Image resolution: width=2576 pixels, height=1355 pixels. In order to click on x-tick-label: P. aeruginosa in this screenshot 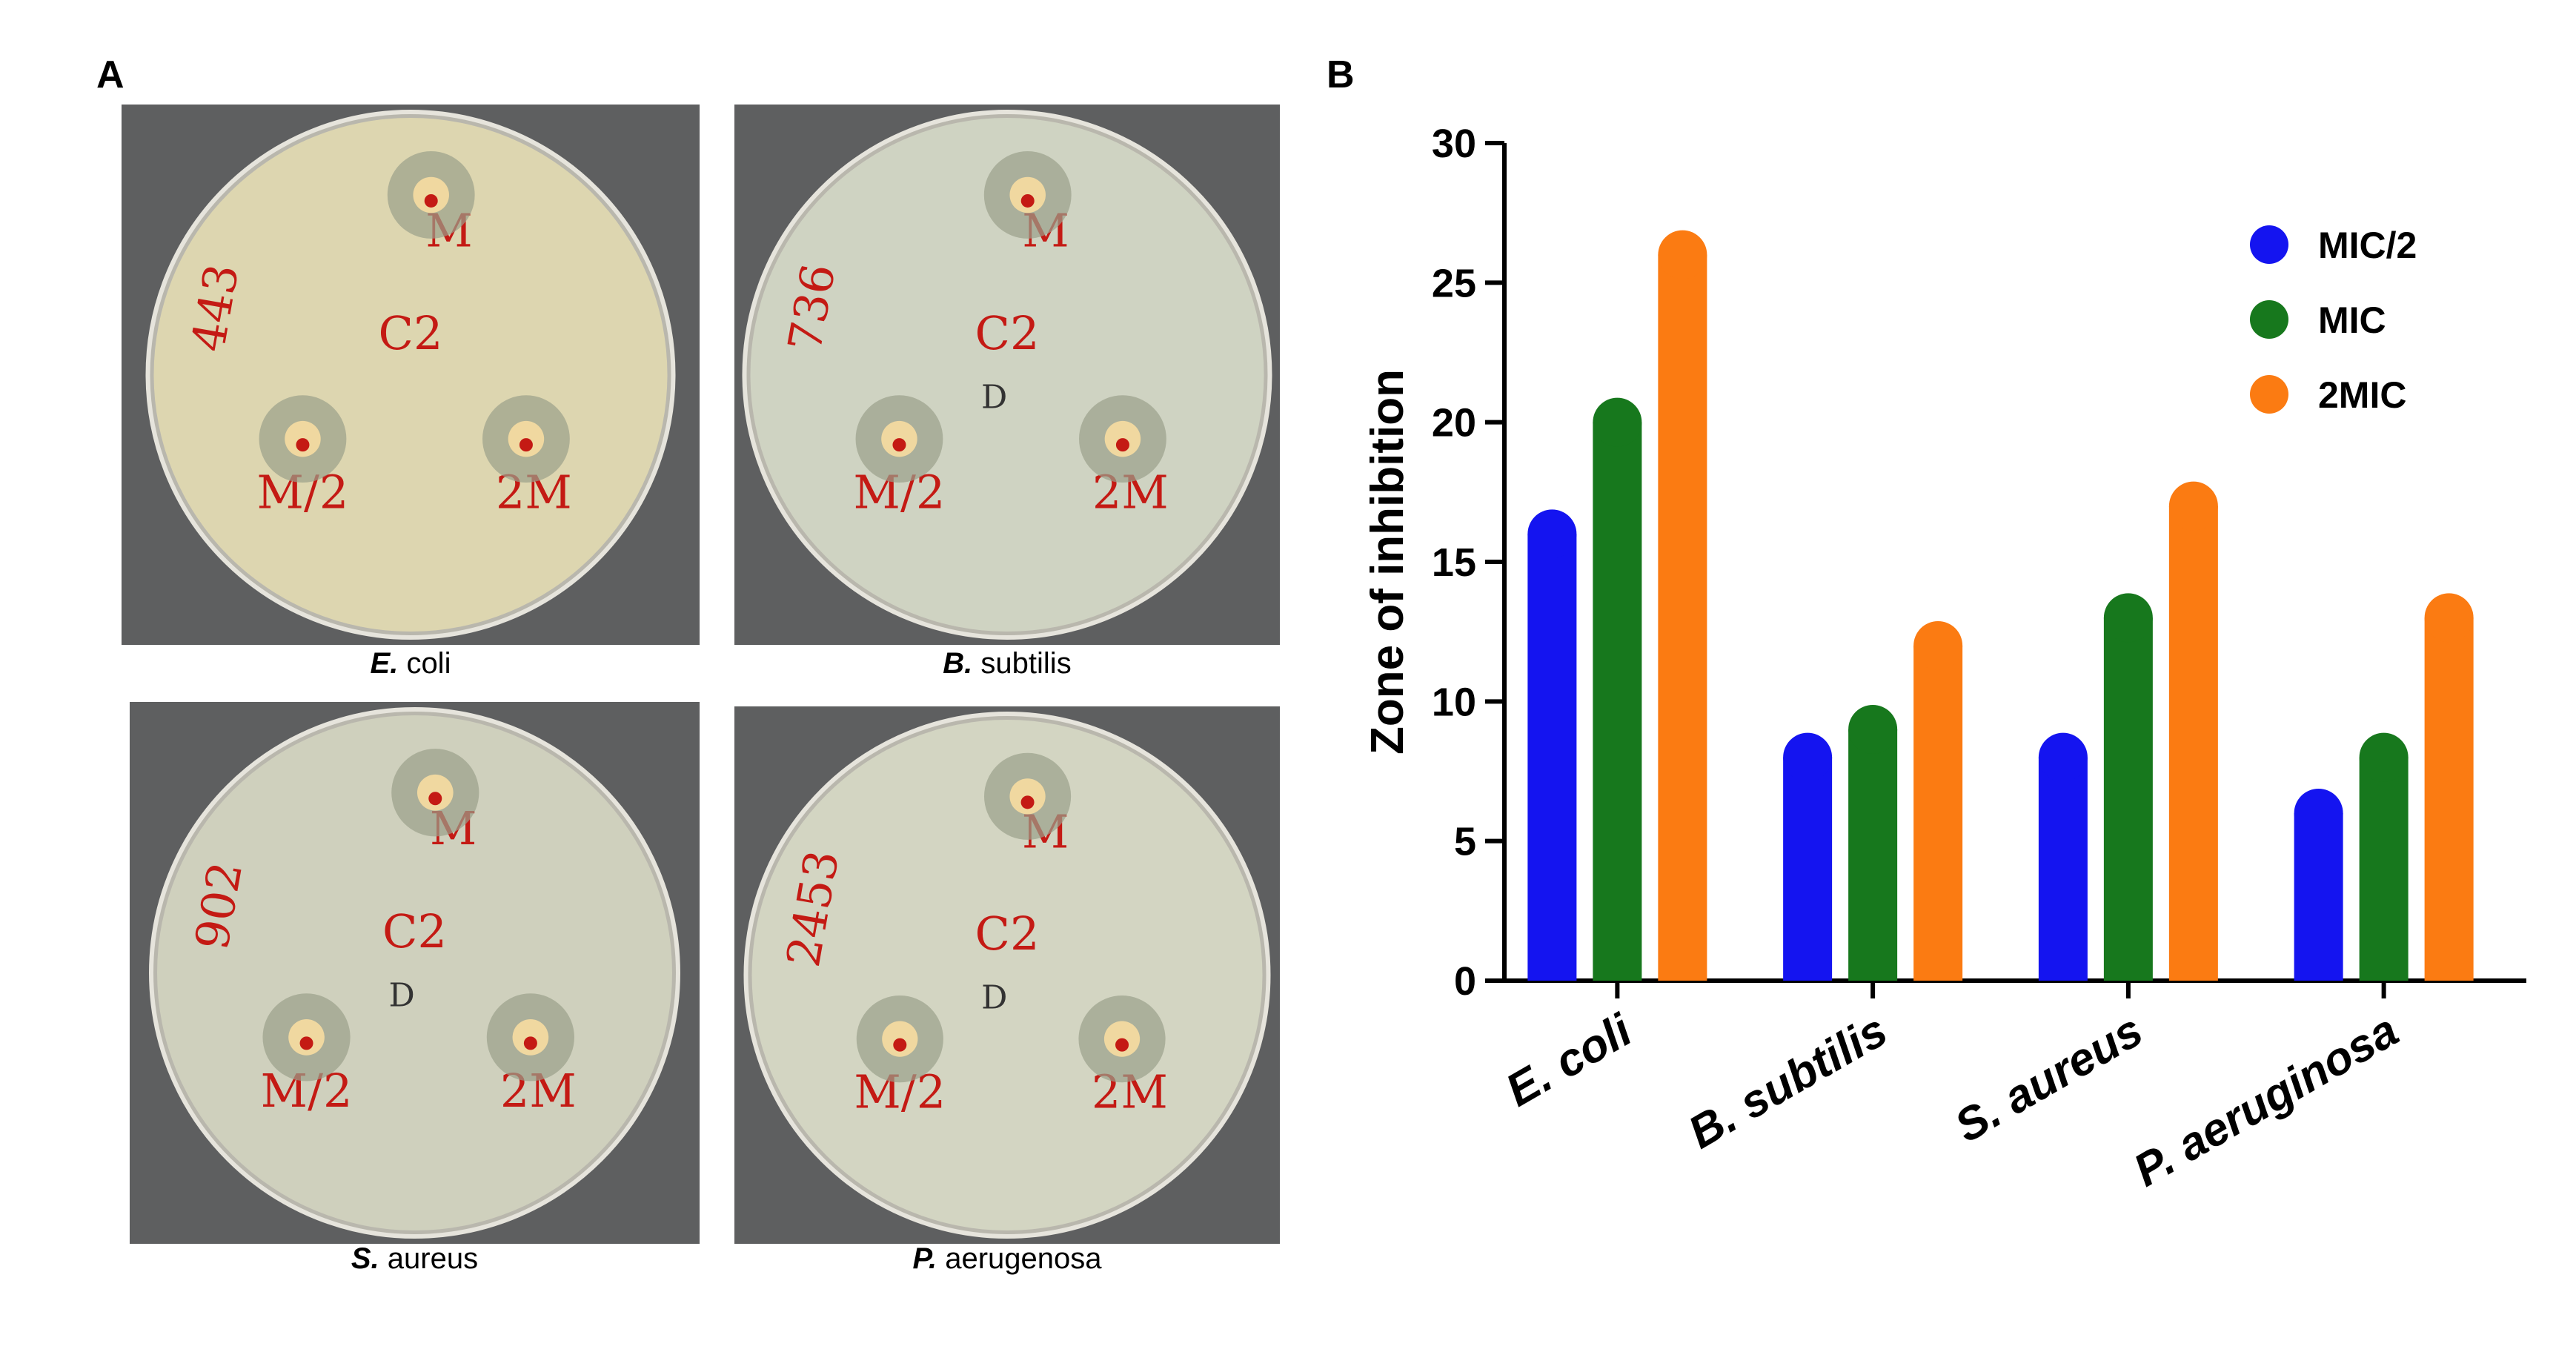, I will do `click(2266, 1100)`.